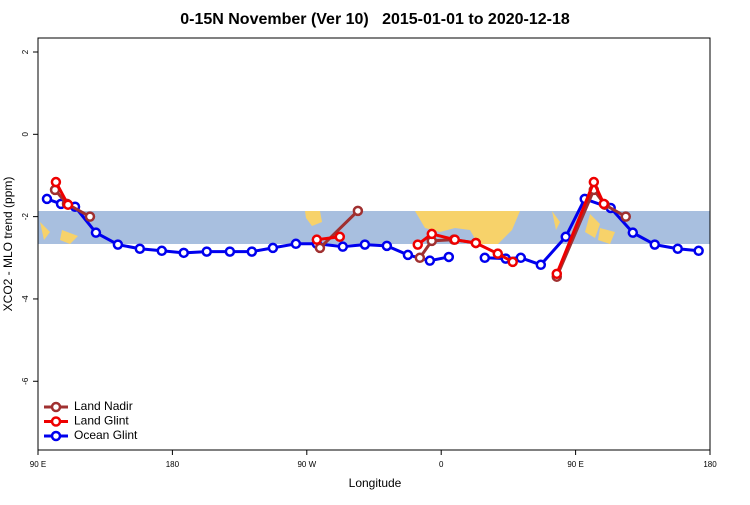  I want to click on map-band, so click(374, 227).